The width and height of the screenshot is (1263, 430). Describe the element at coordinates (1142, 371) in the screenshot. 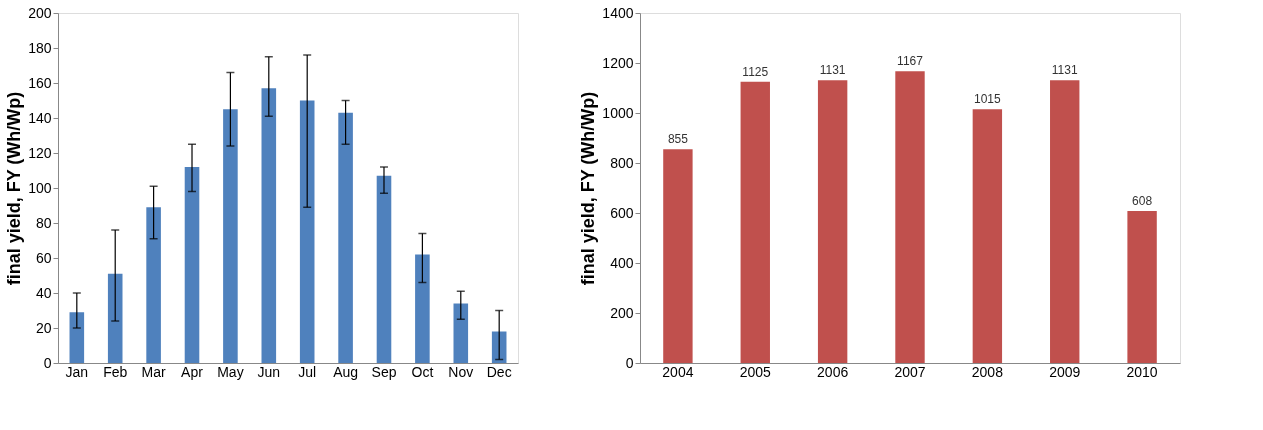

I see `x-tick-label: 2010` at that location.